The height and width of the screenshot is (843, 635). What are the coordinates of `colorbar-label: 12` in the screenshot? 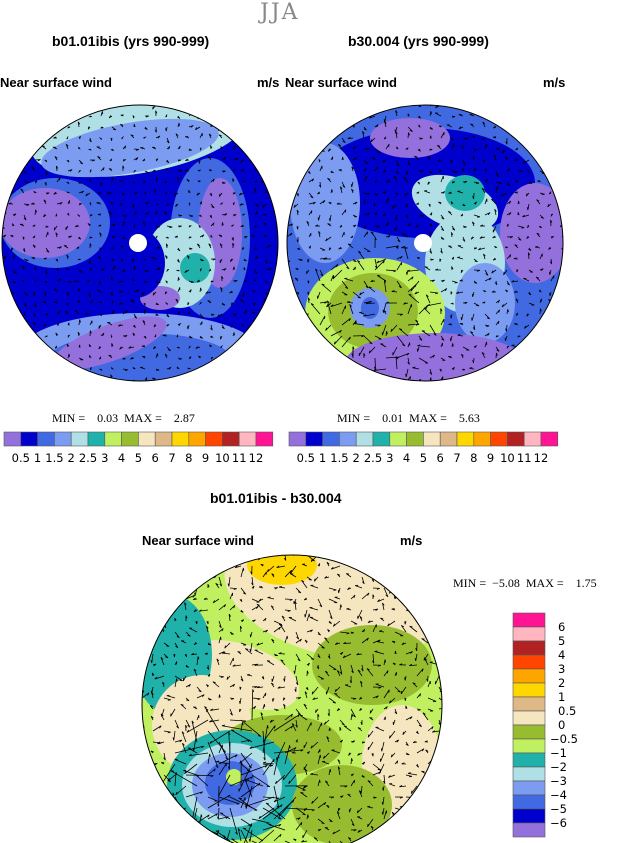 It's located at (256, 458).